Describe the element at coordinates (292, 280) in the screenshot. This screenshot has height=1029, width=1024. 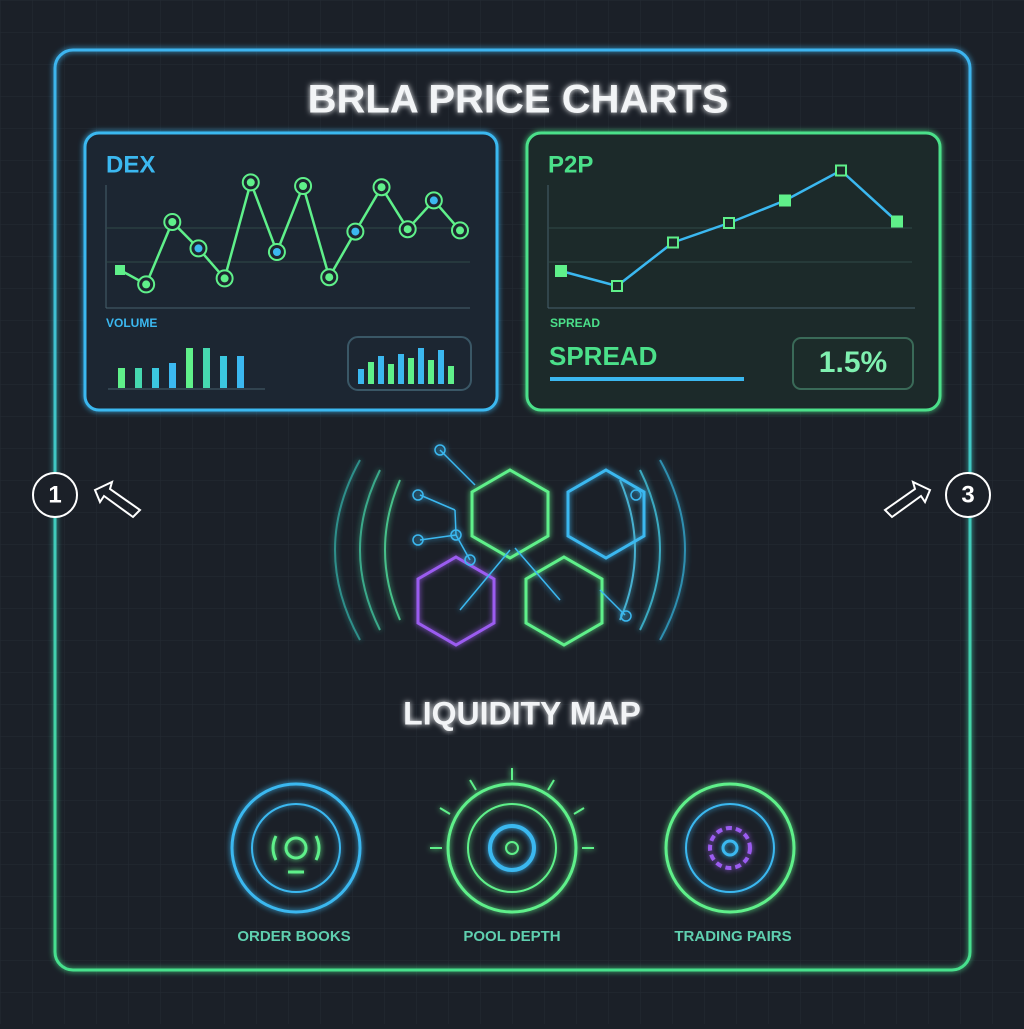
I see `dex-chart` at that location.